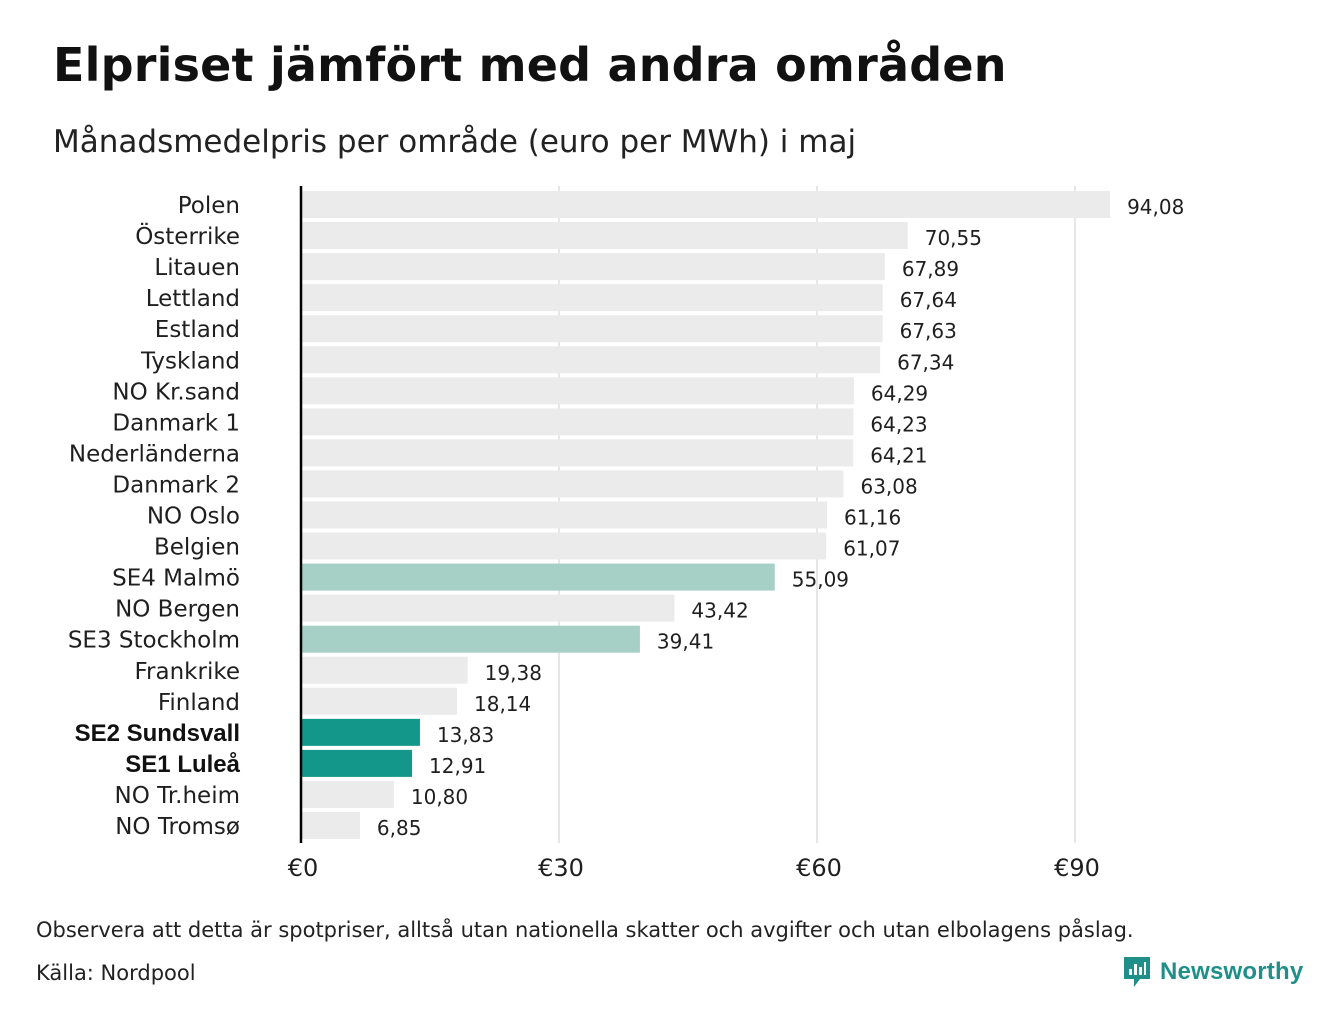  Describe the element at coordinates (176, 392) in the screenshot. I see `category-label: NO Kr.sand` at that location.